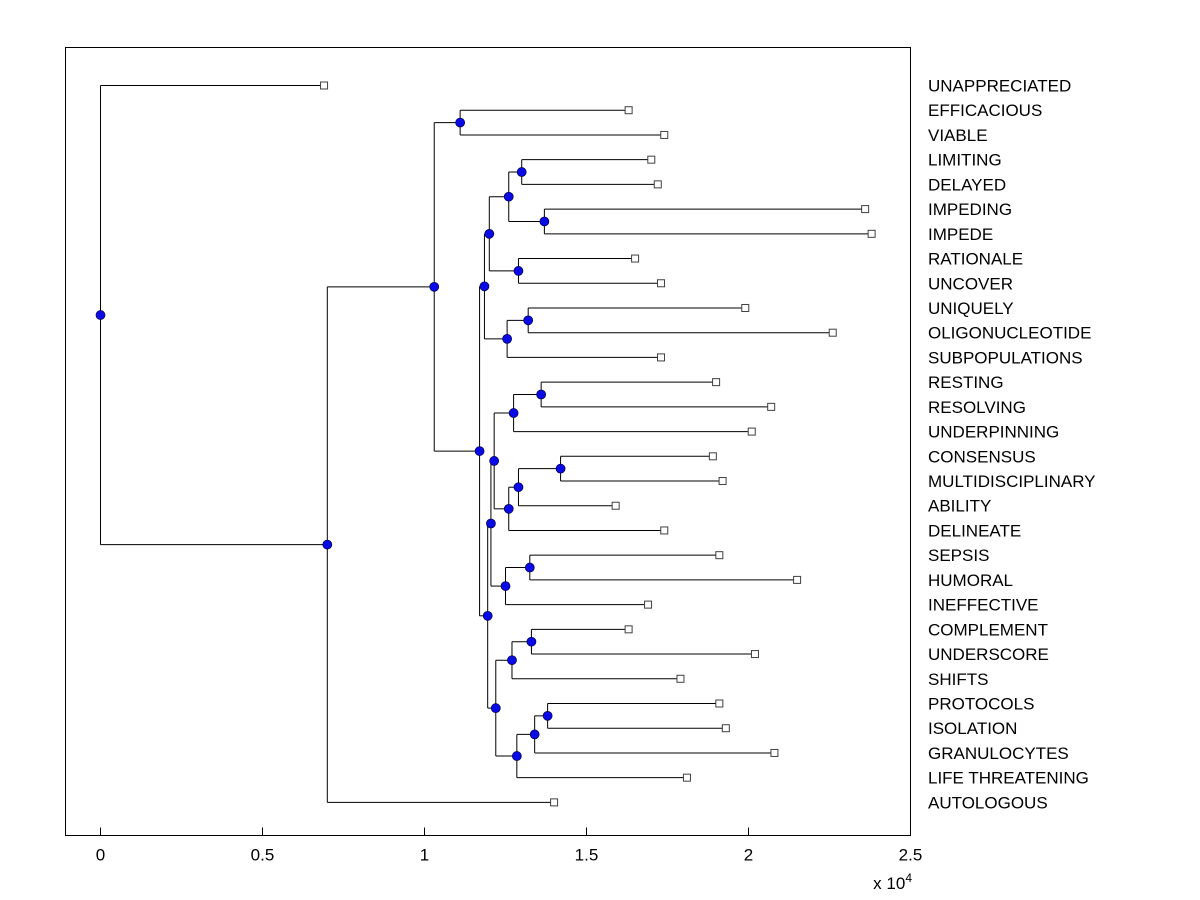  What do you see at coordinates (958, 555) in the screenshot?
I see `leaf-label: SEPSIS` at bounding box center [958, 555].